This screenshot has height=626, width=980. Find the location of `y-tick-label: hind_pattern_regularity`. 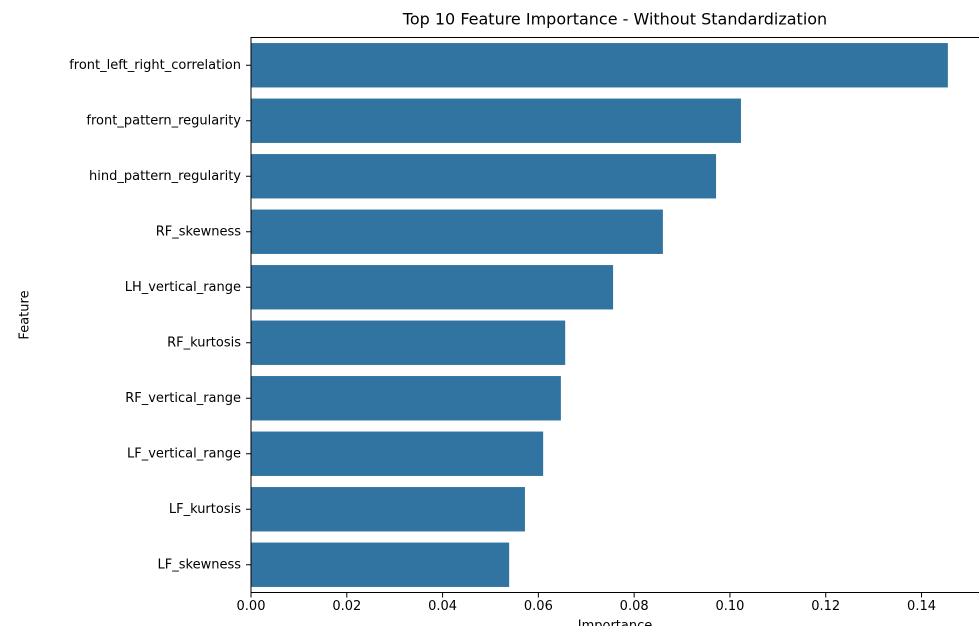

y-tick-label: hind_pattern_regularity is located at coordinates (165, 176).